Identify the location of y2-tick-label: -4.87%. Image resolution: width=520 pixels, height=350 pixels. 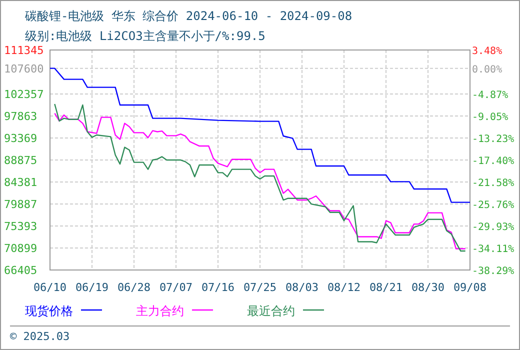
(490, 95).